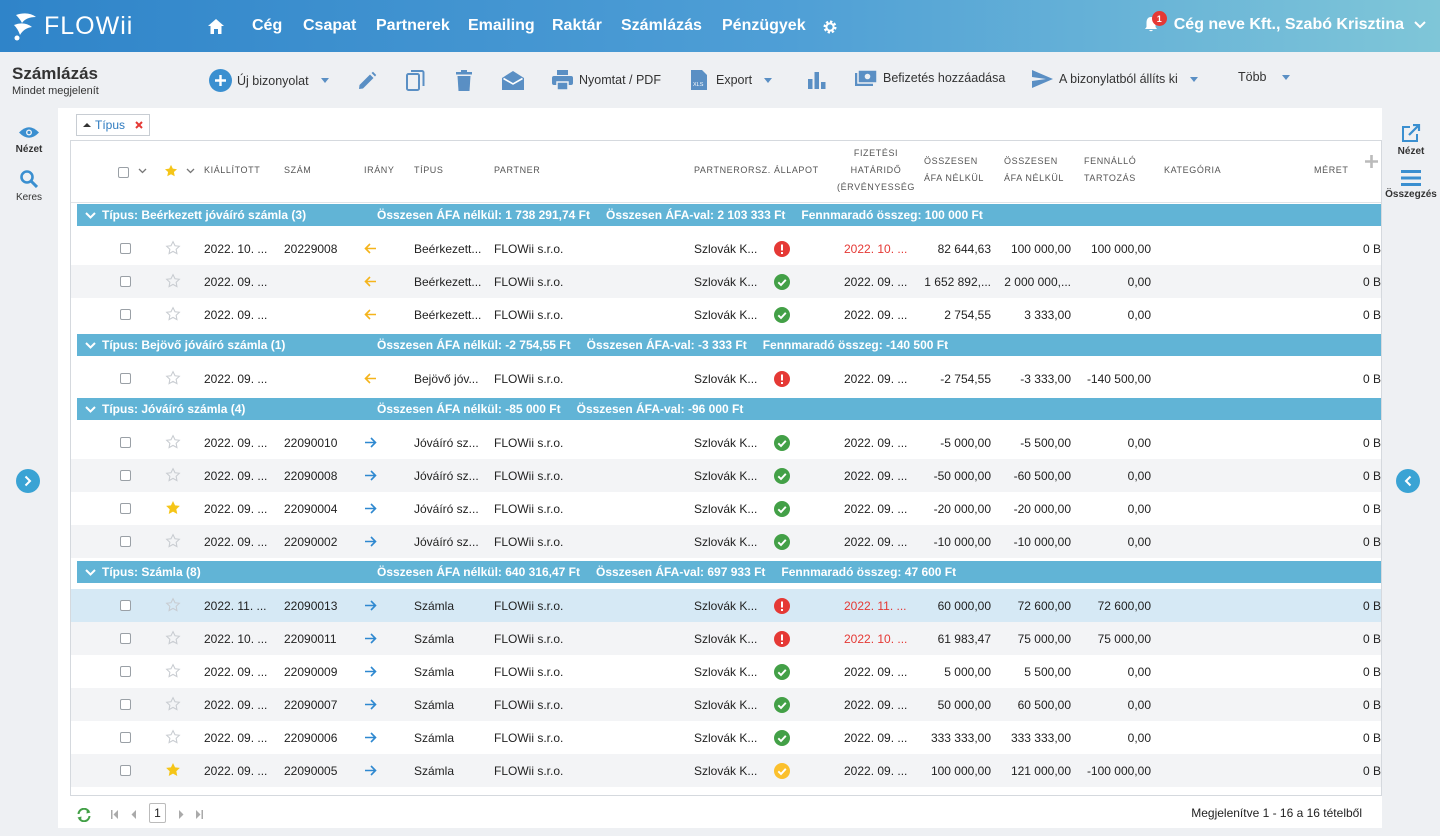 This screenshot has height=836, width=1440. I want to click on home-icon, so click(216, 26).